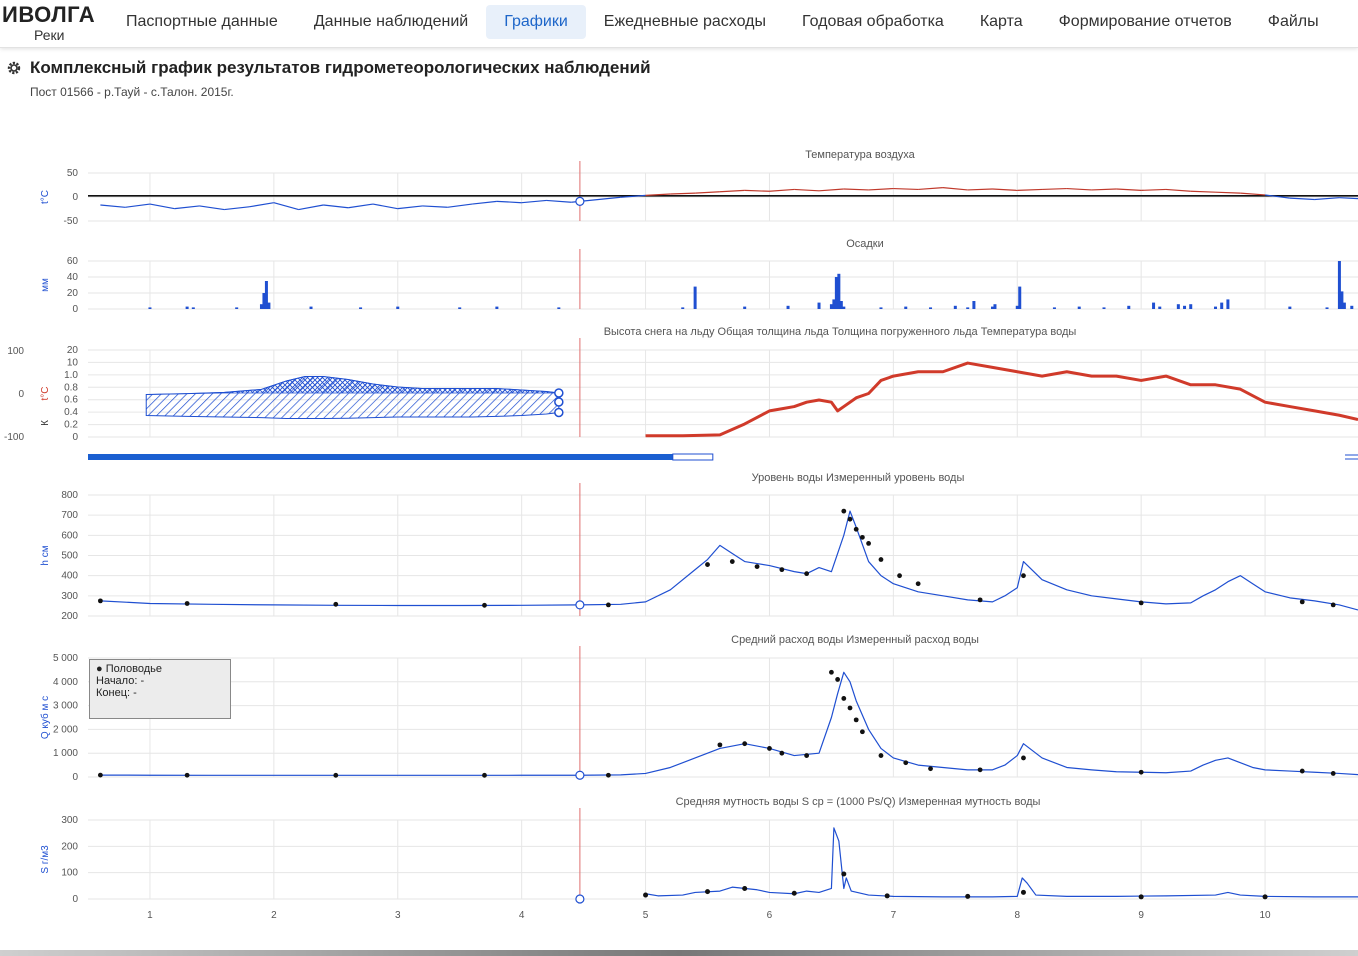  I want to click on y-tick-label: 50, so click(73, 173).